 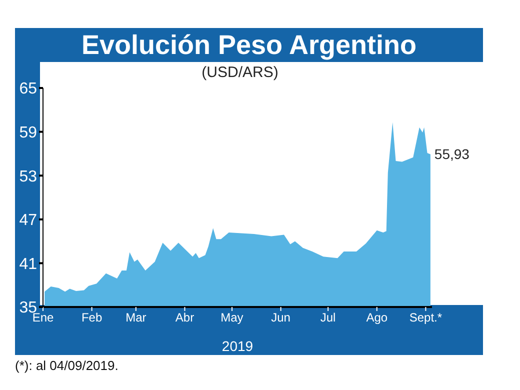 What do you see at coordinates (328, 317) in the screenshot?
I see `x-tick-label: Jul` at bounding box center [328, 317].